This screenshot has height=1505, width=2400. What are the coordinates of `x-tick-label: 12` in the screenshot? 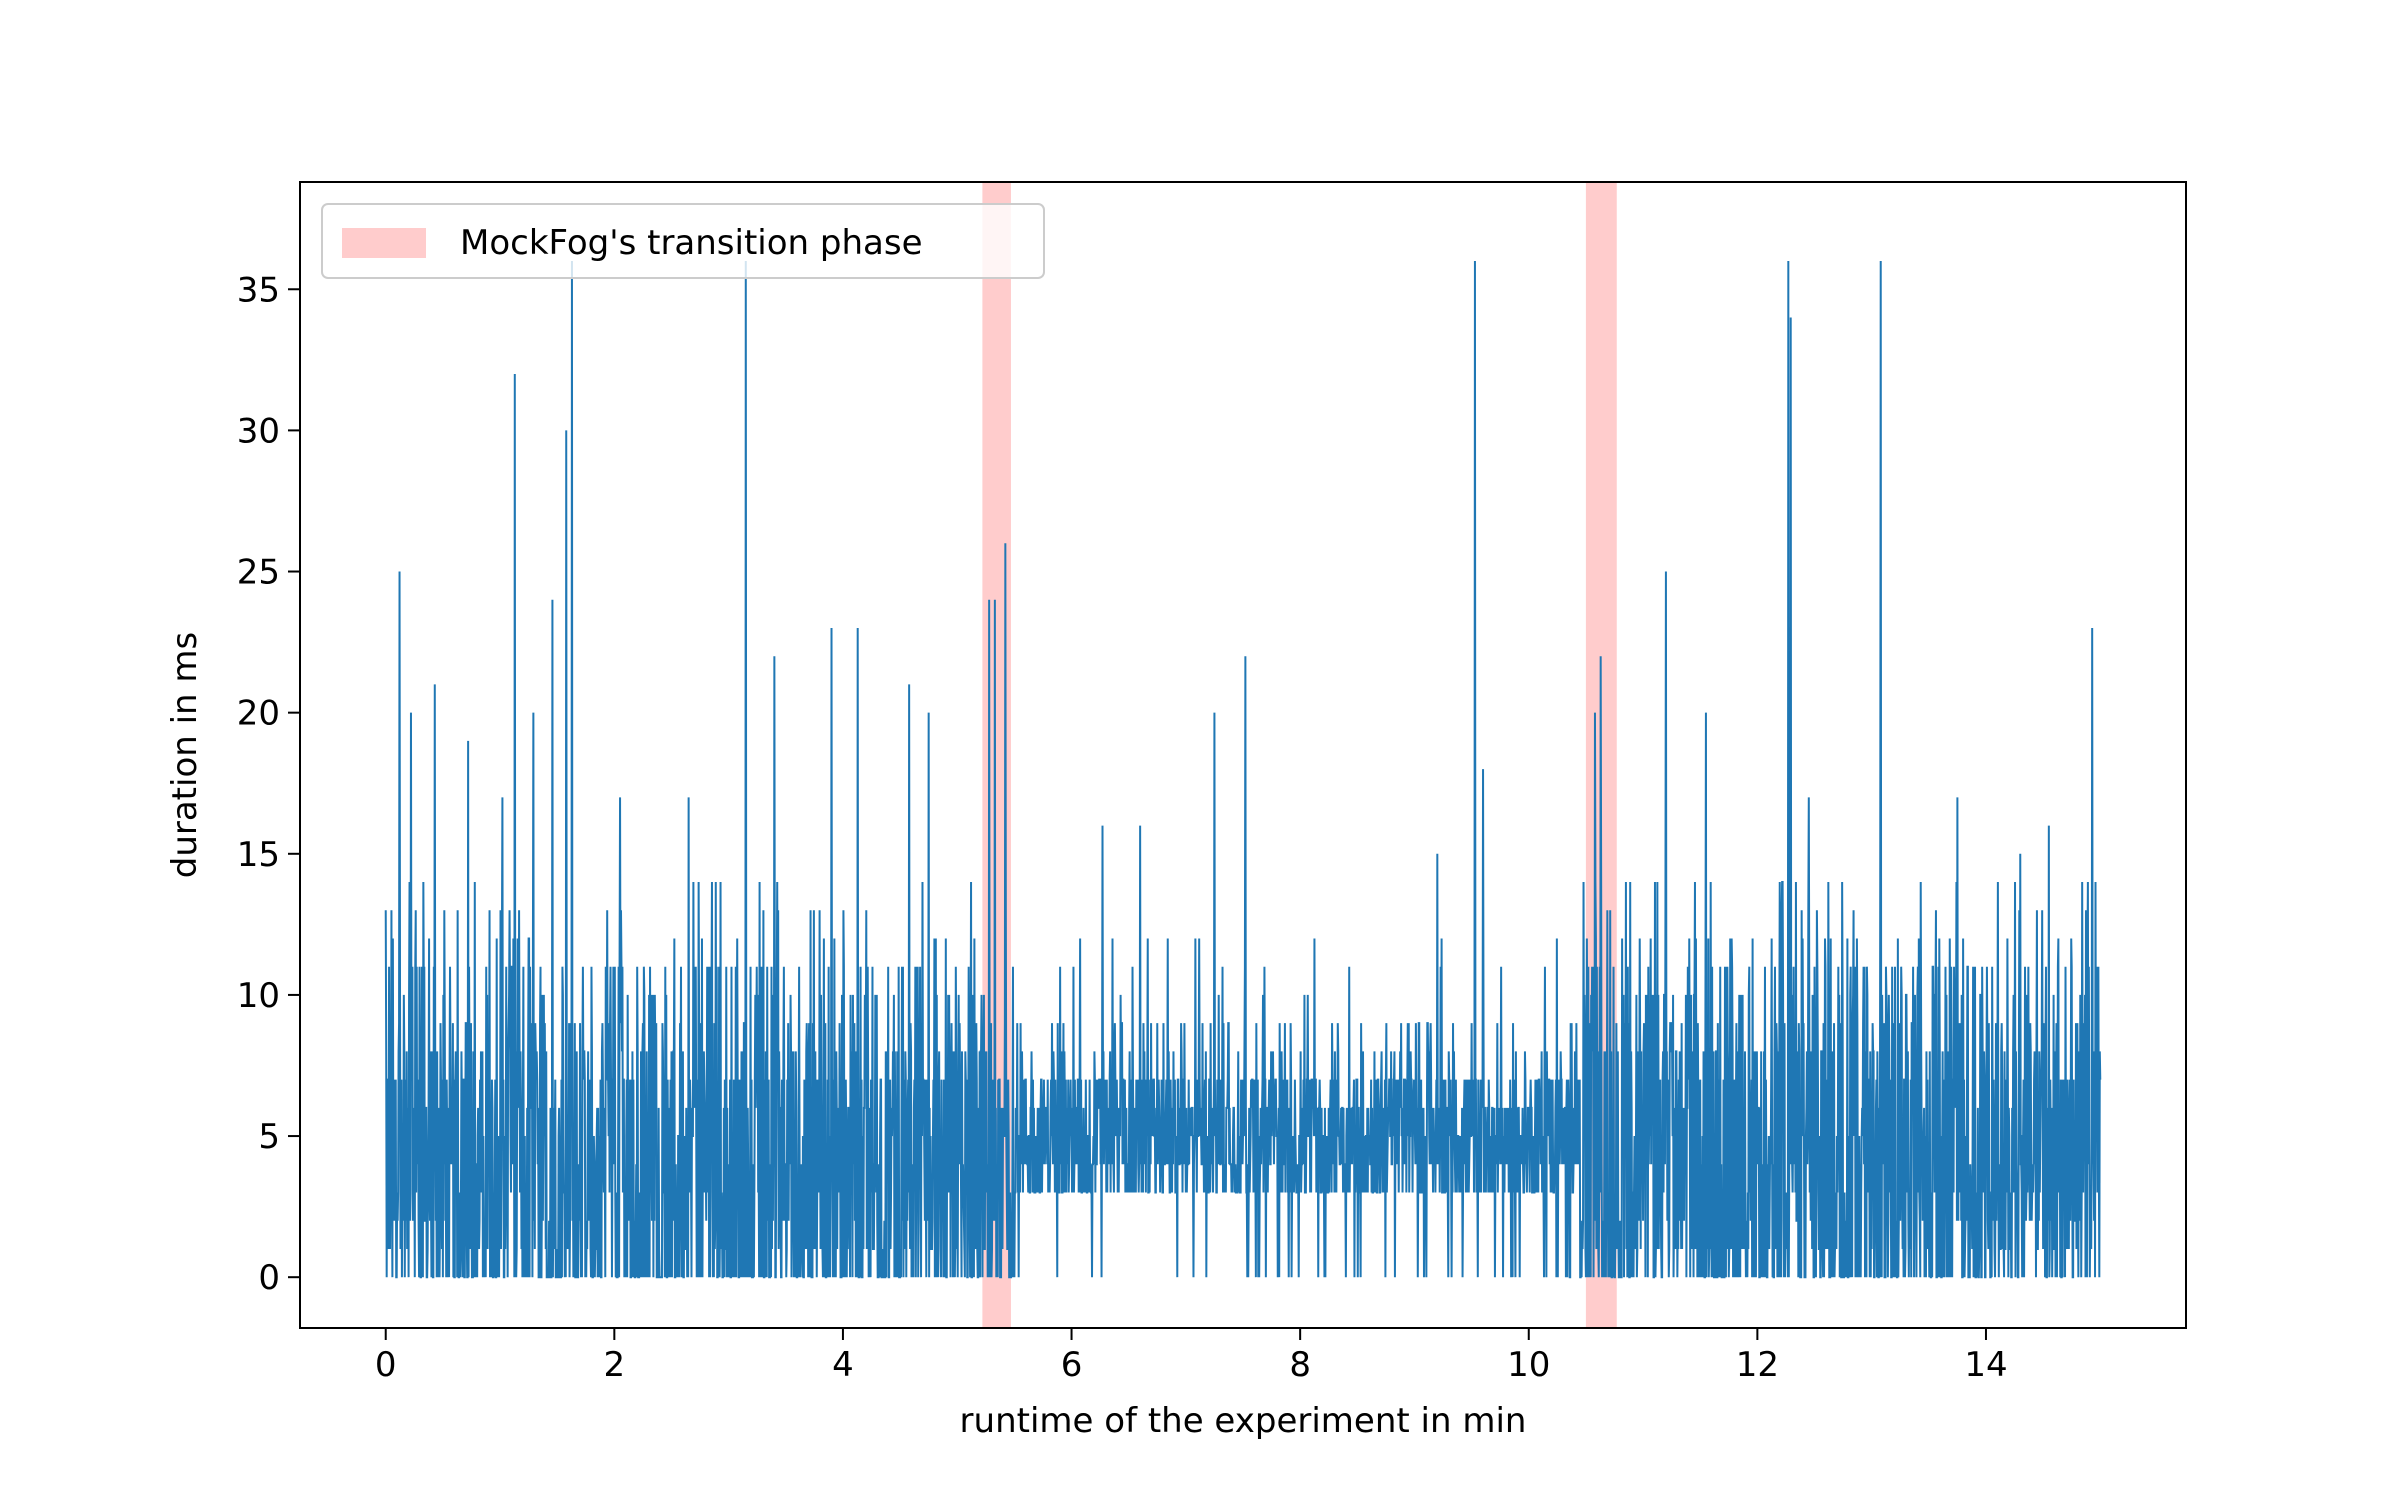 It's located at (1757, 1365).